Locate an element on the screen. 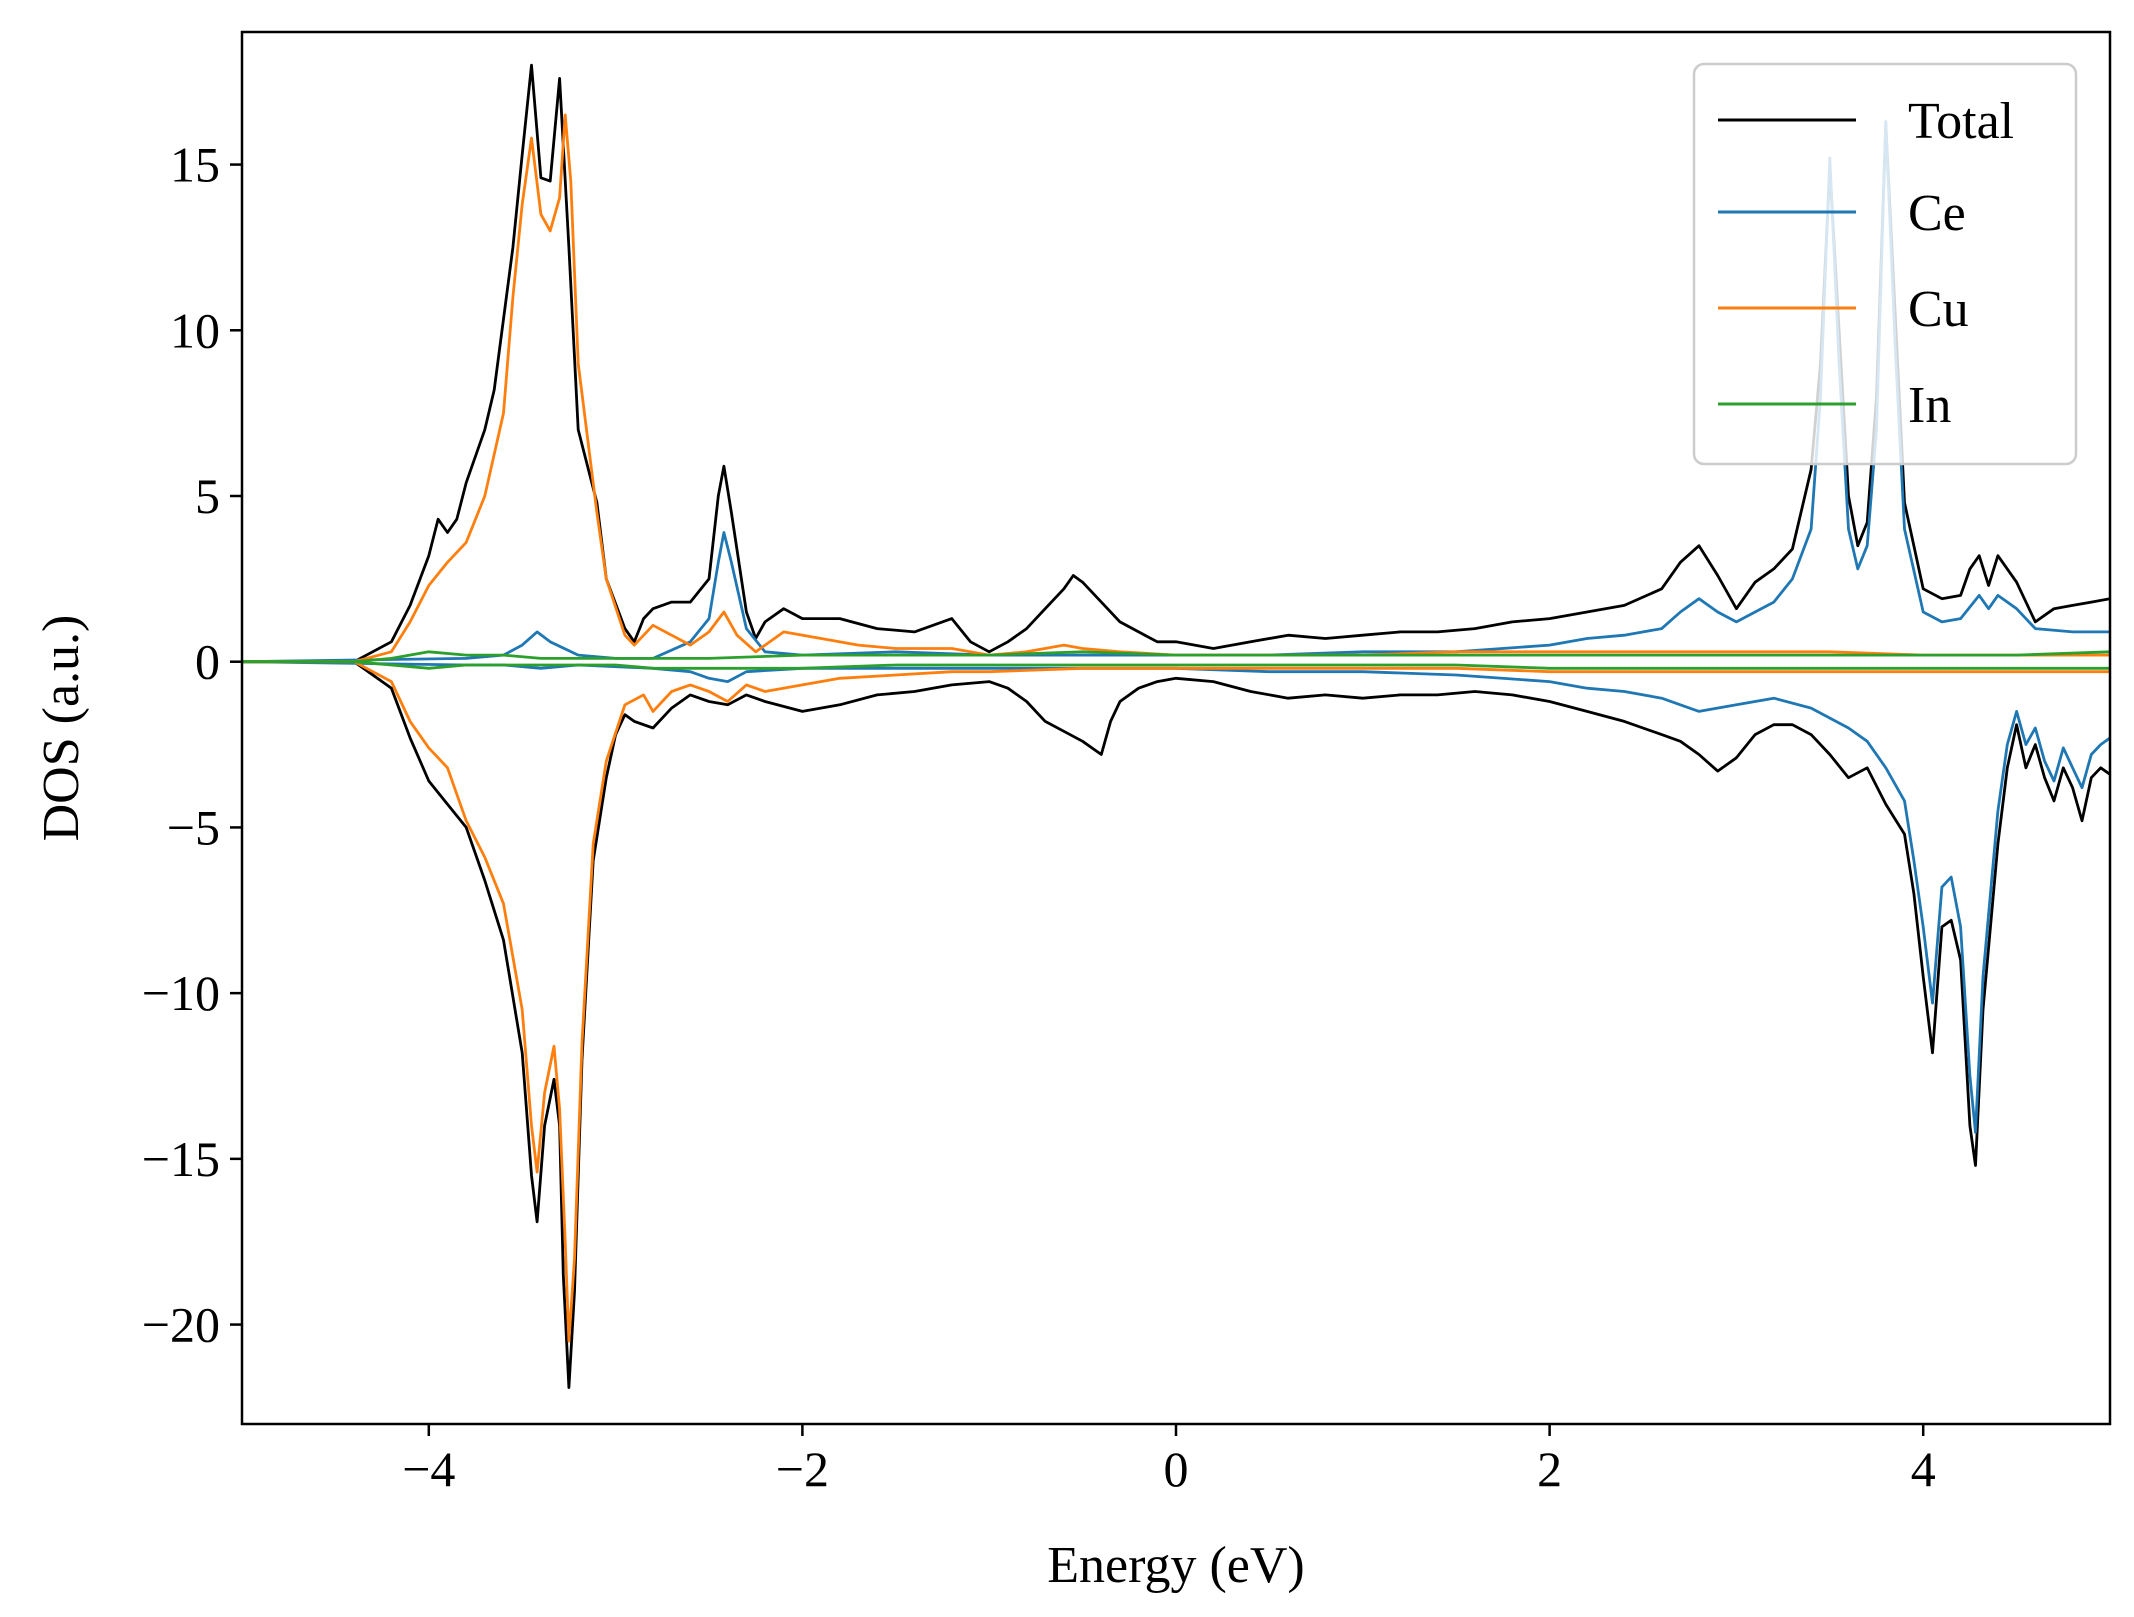  legend: Total Ce Cu In is located at coordinates (1885, 264).